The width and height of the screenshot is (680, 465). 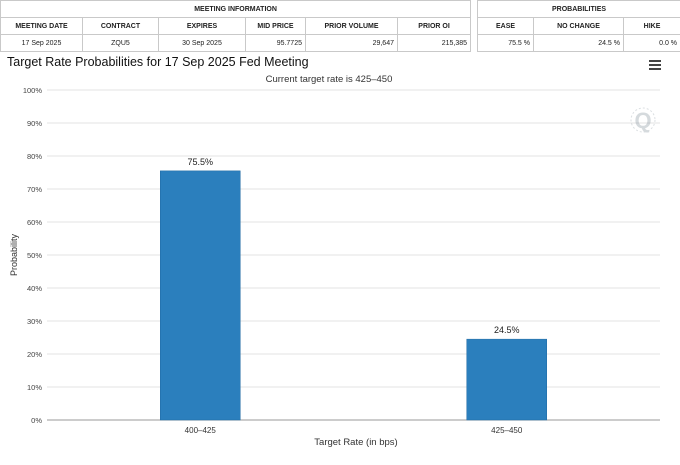 I want to click on col-no-change: NO CHANGE, so click(x=578, y=26).